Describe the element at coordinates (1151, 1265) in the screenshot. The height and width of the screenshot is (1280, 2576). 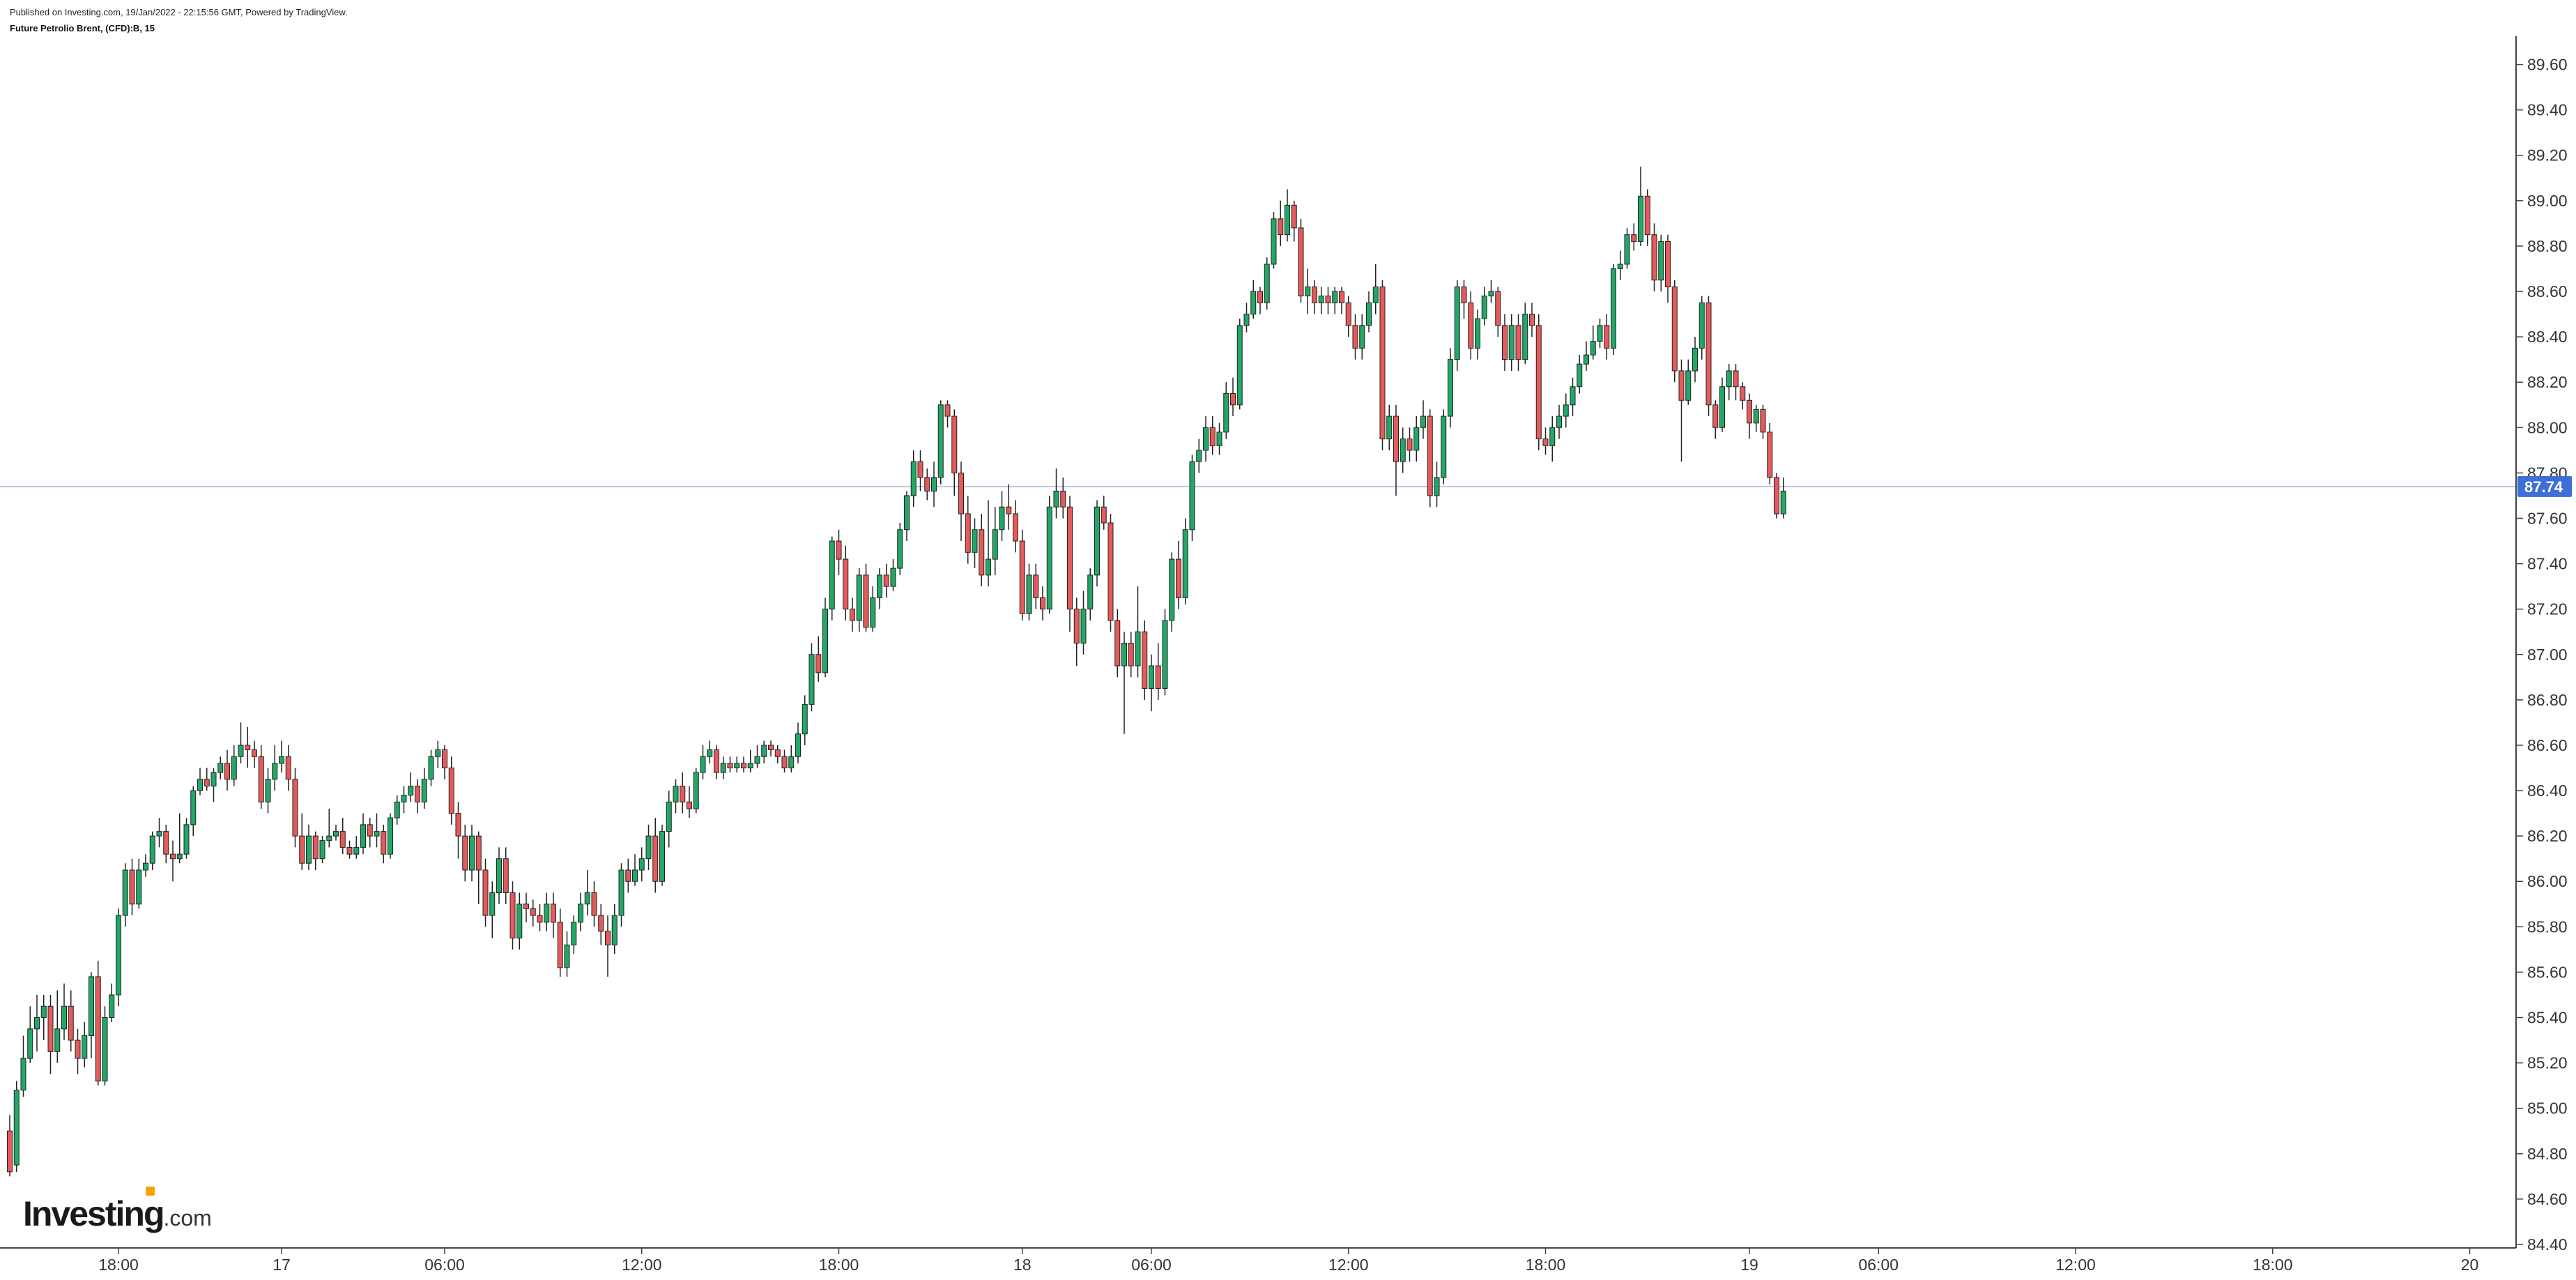
I see `time-tick-label: 06:00` at that location.